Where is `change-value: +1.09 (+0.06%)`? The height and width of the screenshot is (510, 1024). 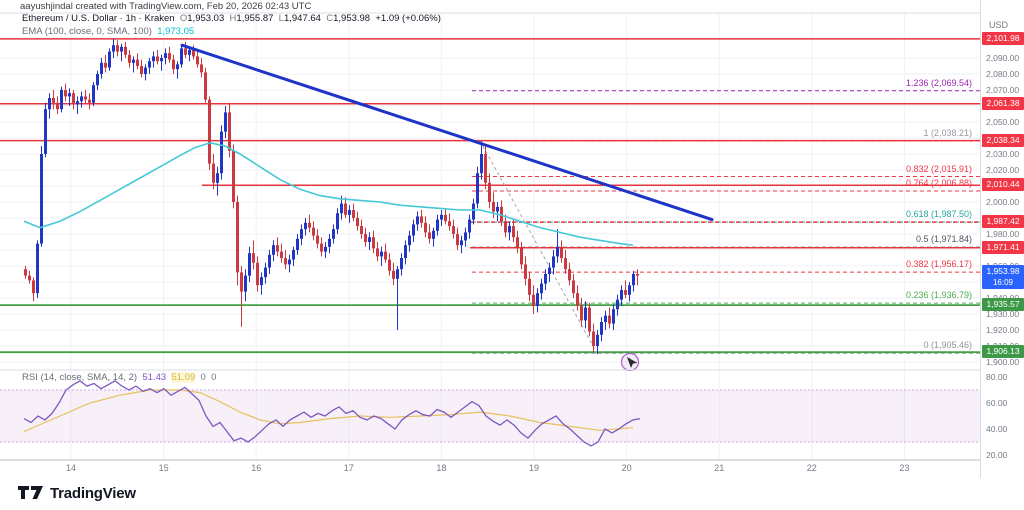 change-value: +1.09 (+0.06%) is located at coordinates (408, 18).